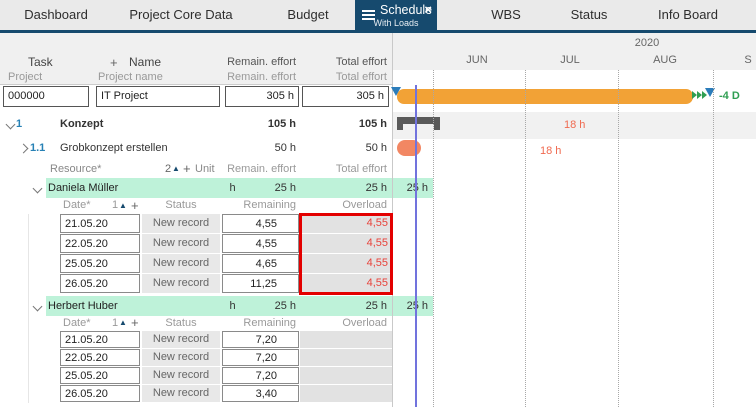 This screenshot has height=407, width=756. Describe the element at coordinates (260, 263) in the screenshot. I see `remaining-load-field: 4,65` at that location.